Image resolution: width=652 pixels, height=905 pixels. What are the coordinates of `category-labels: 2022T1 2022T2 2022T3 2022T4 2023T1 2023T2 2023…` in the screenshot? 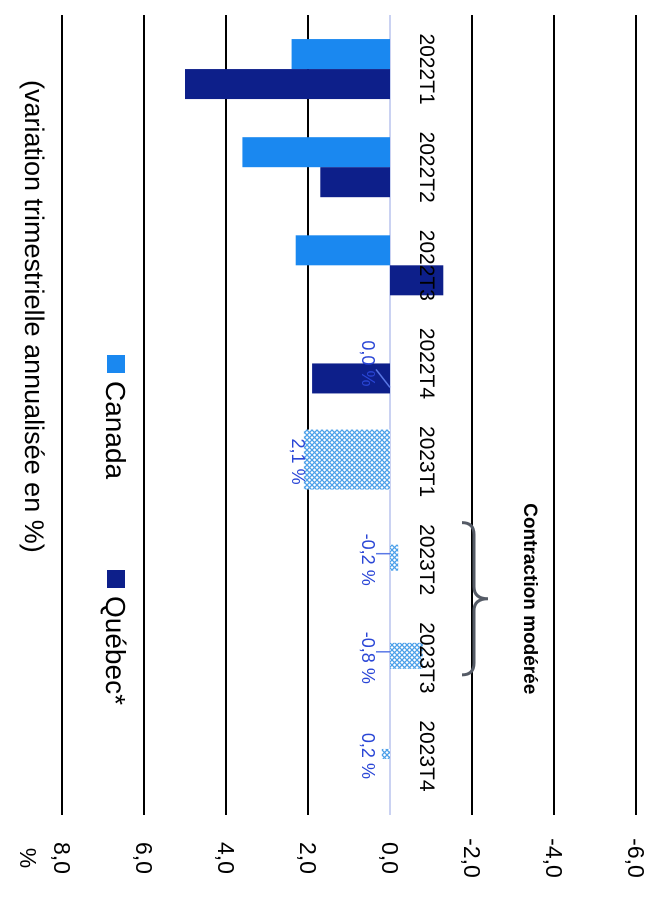 It's located at (426, 412).